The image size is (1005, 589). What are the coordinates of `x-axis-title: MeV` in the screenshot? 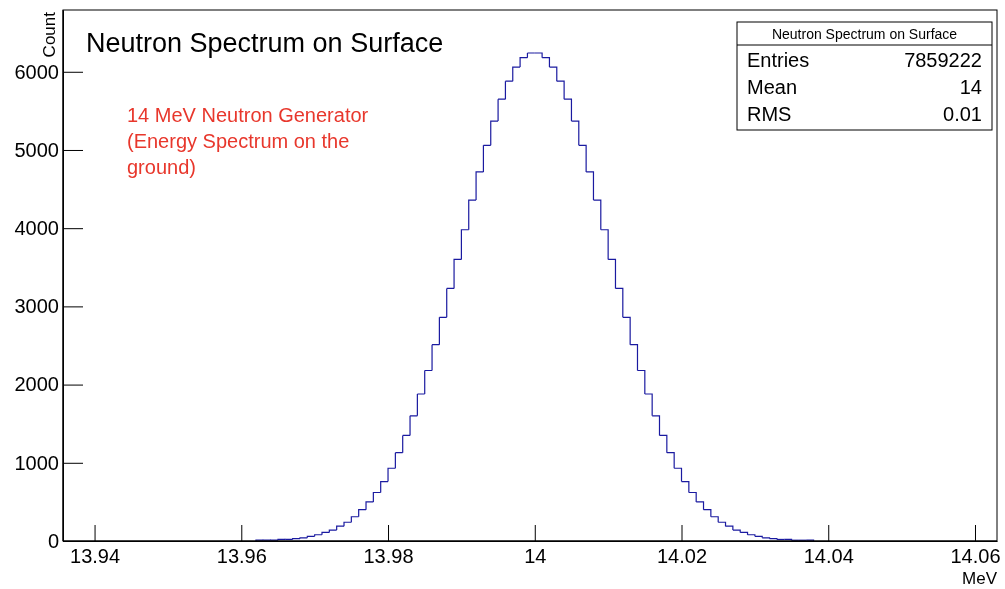 It's located at (980, 578).